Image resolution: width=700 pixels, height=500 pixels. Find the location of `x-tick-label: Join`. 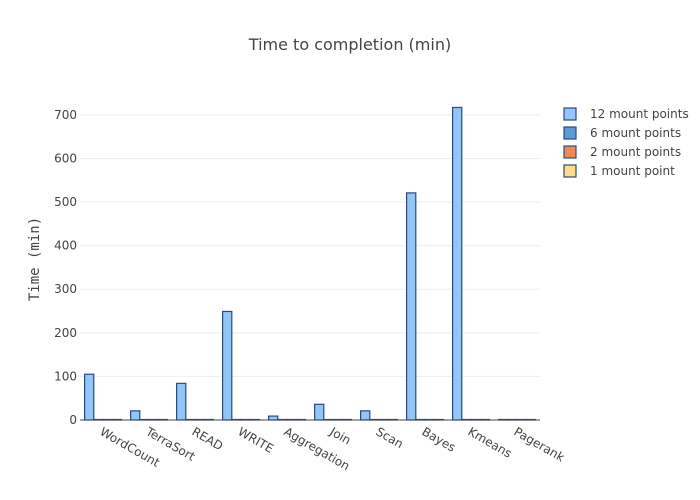

x-tick-label: Join is located at coordinates (340, 436).